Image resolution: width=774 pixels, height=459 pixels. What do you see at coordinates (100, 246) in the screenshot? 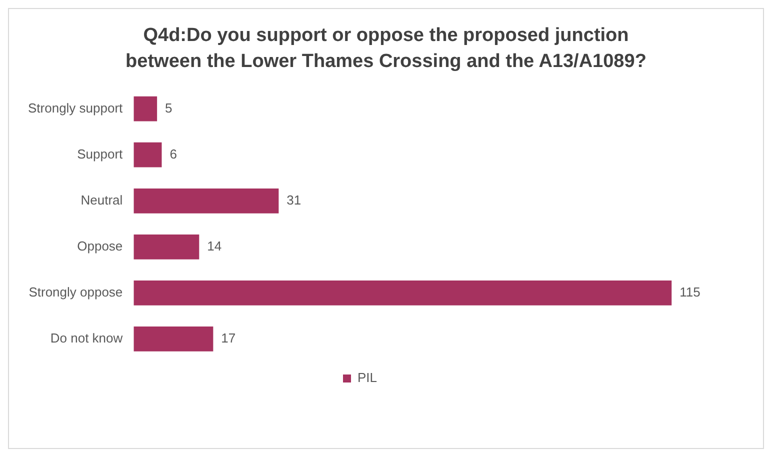
I see `y-tick-label: Oppose` at bounding box center [100, 246].